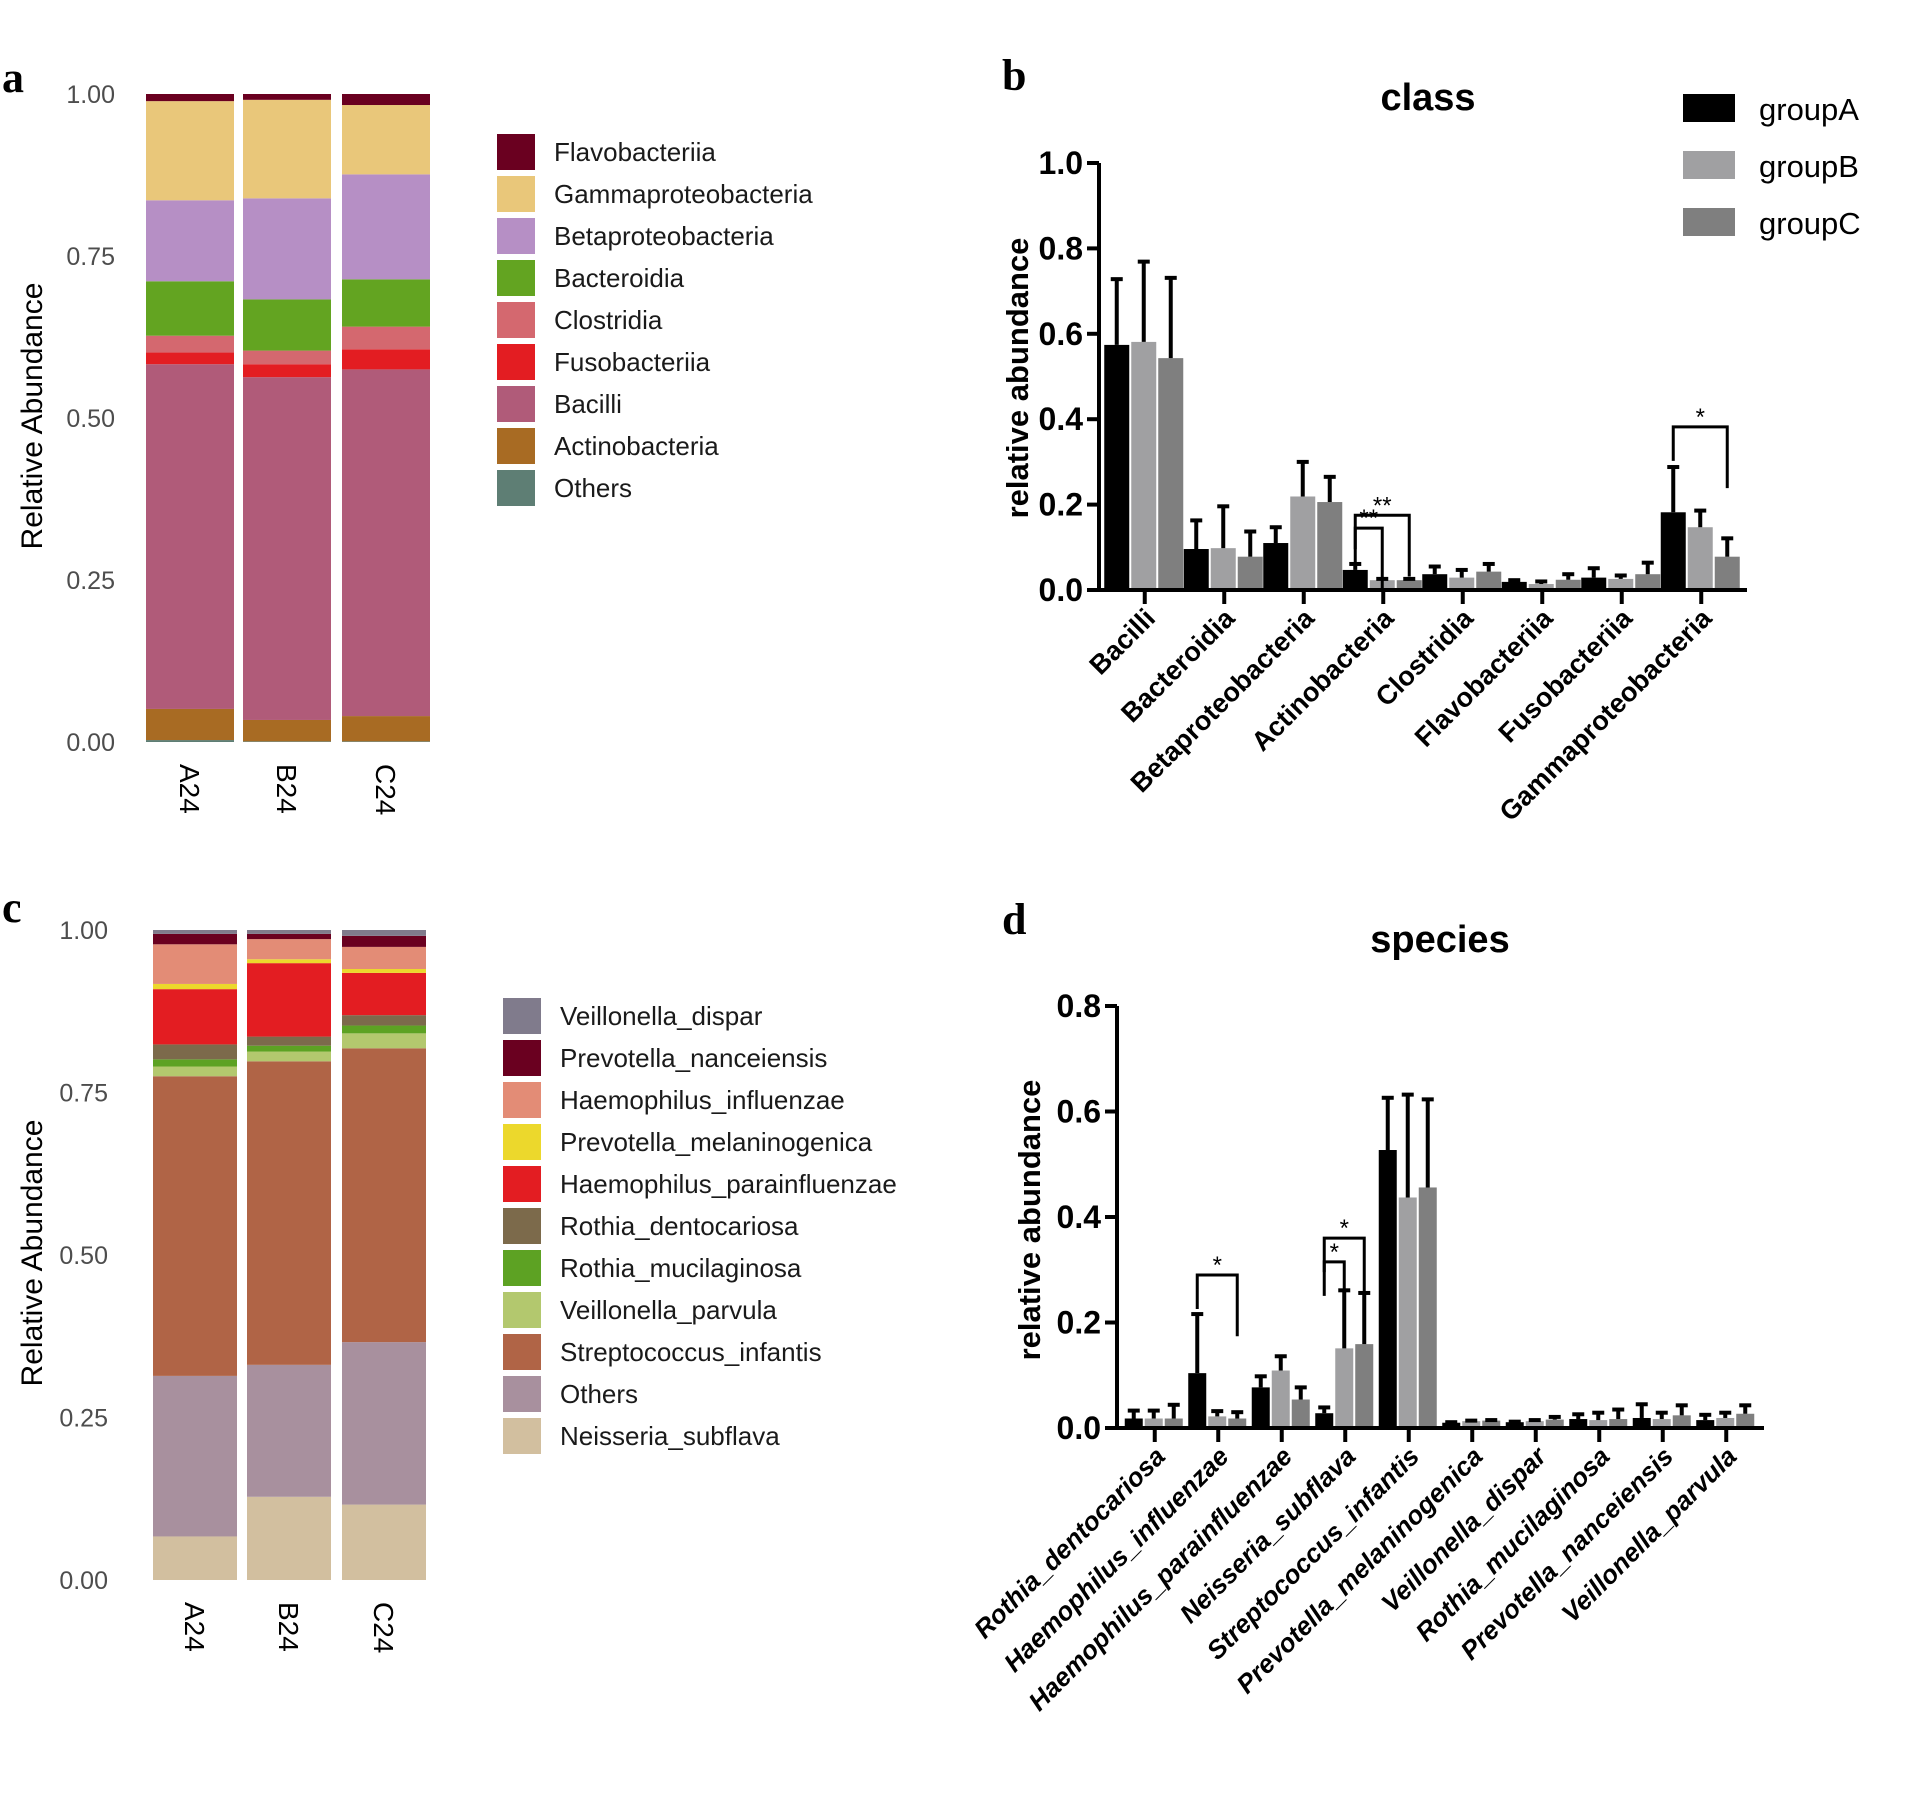 The width and height of the screenshot is (1929, 1814). What do you see at coordinates (1700, 558) in the screenshot?
I see `bar-groupb-gammaproteobacteria` at bounding box center [1700, 558].